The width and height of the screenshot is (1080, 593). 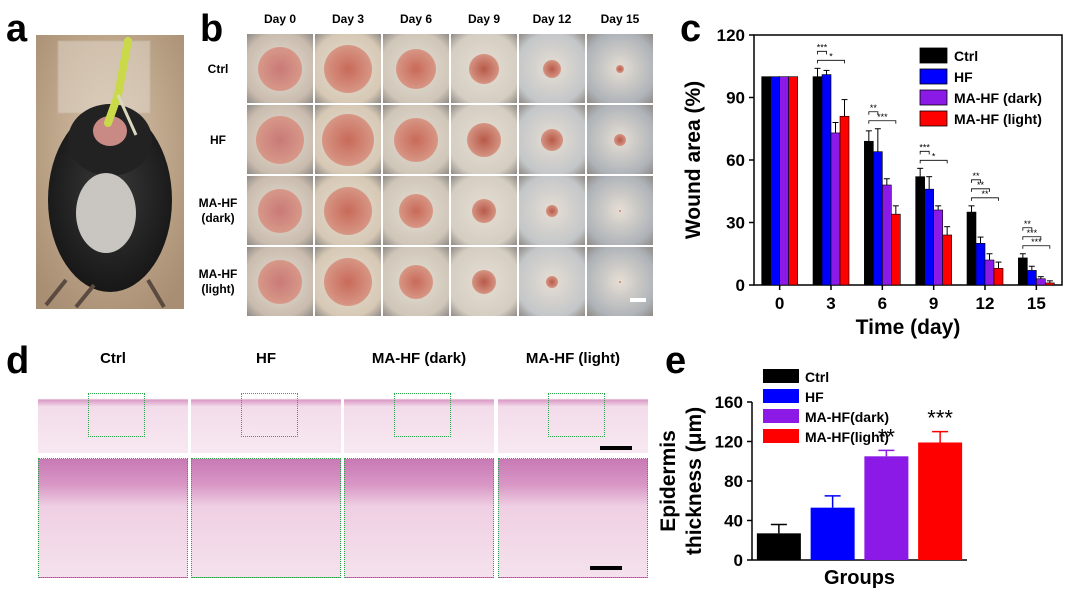 I want to click on histology-overview-image, so click(x=419, y=419).